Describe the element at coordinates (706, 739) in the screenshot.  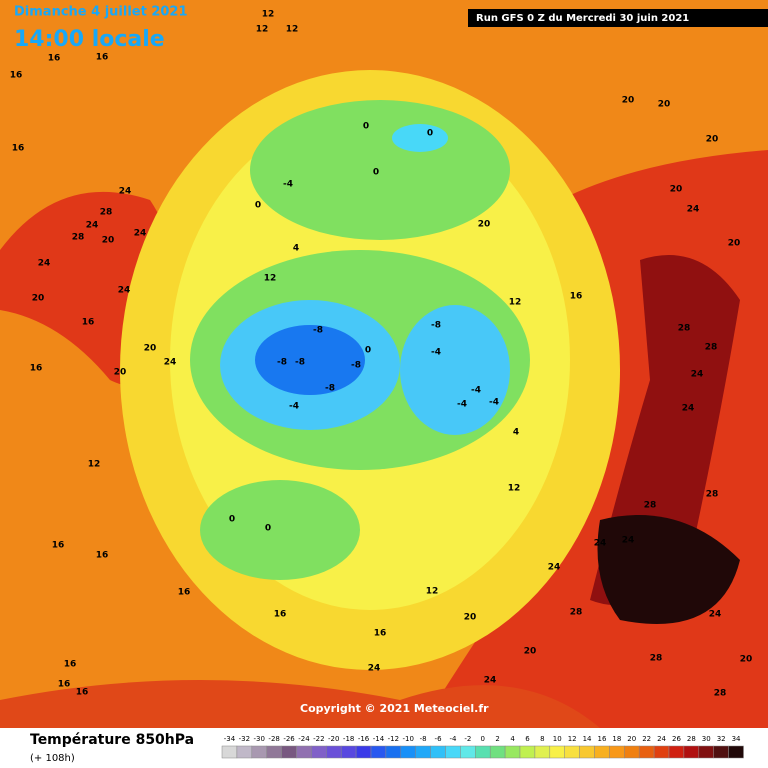
I see `scale-tick-label: 30` at that location.